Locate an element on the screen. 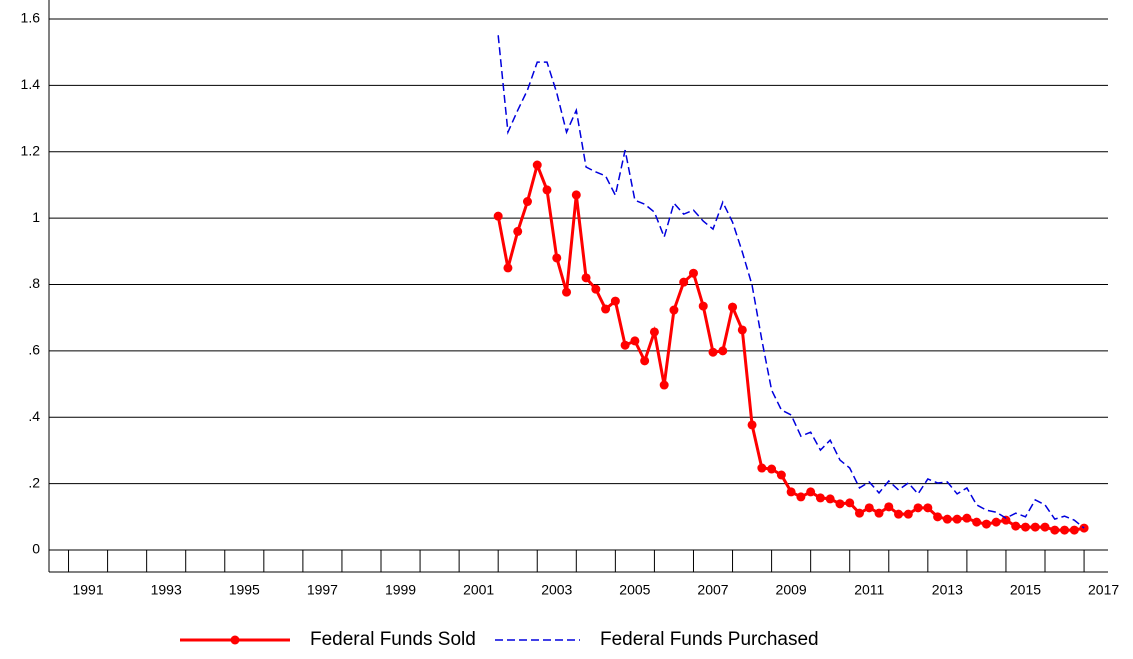 Image resolution: width=1133 pixels, height=659 pixels. x-tick-label: 1993 is located at coordinates (166, 590).